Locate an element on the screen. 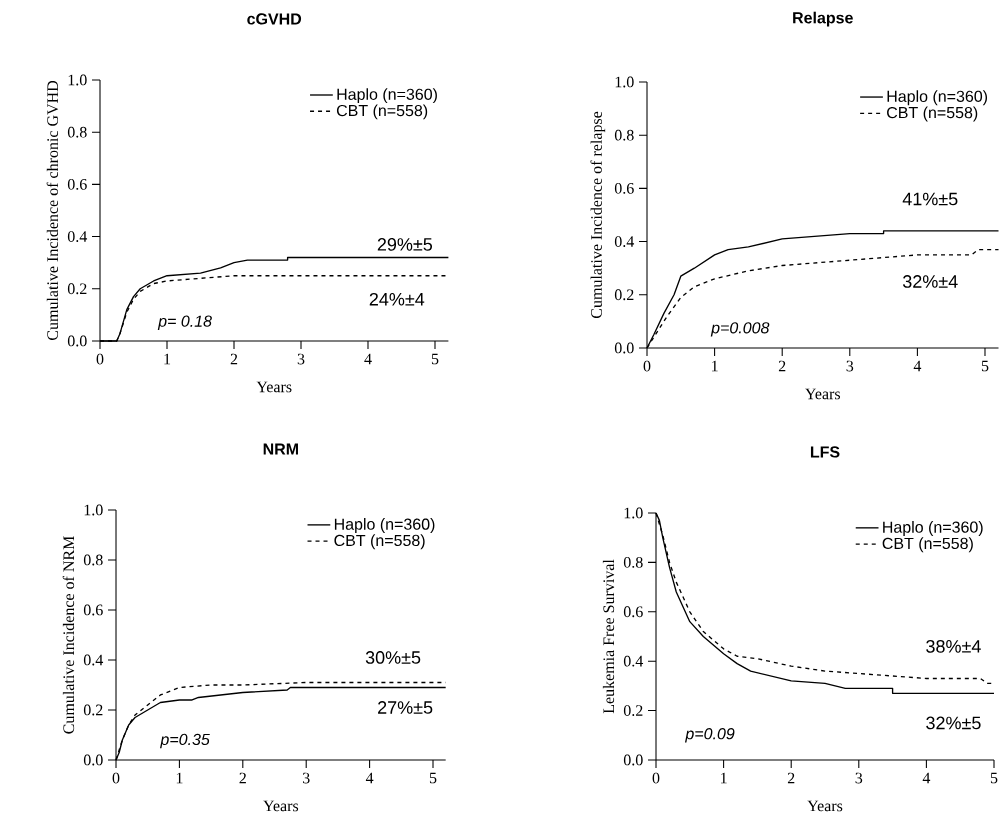  annotation: 24%±4 is located at coordinates (397, 299).